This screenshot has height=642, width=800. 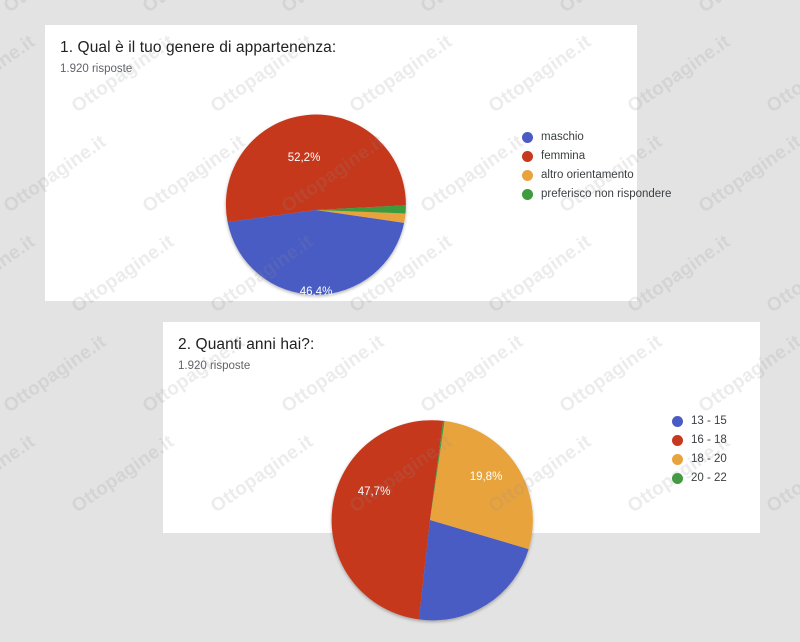 What do you see at coordinates (562, 137) in the screenshot?
I see `legend-label-maschio: maschio` at bounding box center [562, 137].